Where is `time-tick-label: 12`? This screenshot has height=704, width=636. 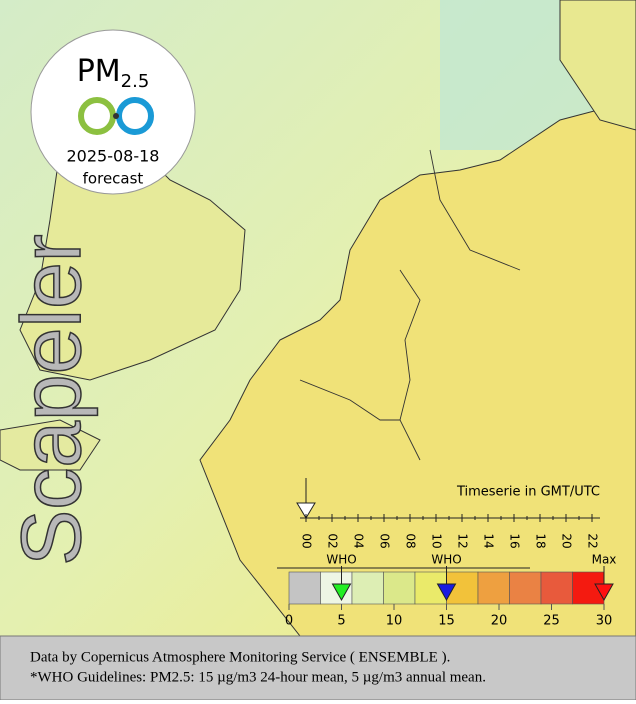 time-tick-label: 12 is located at coordinates (463, 540).